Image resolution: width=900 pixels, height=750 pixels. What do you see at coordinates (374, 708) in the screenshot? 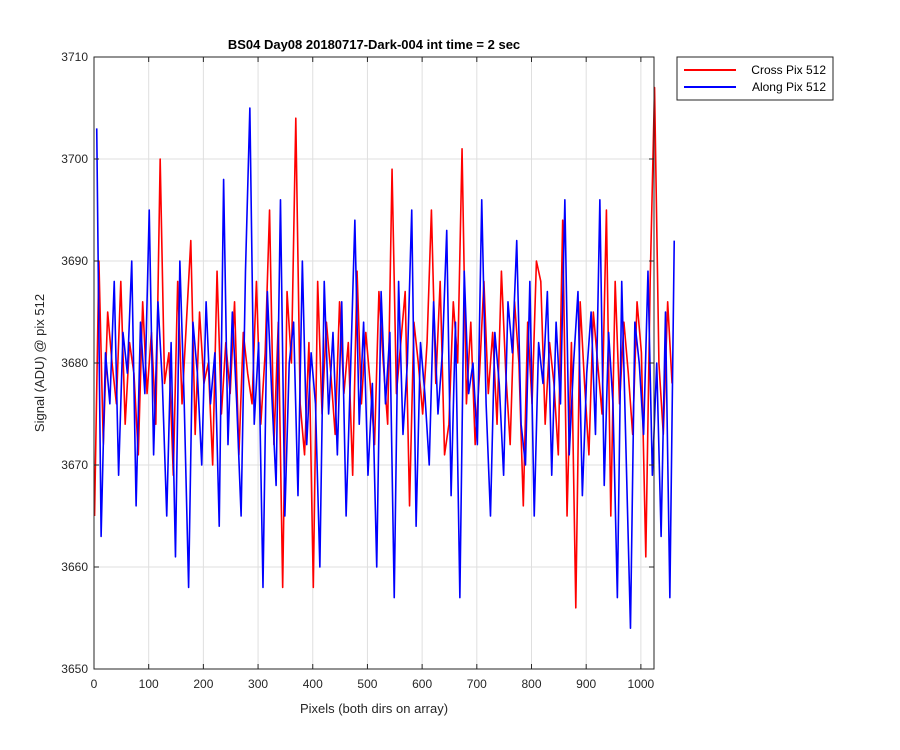
I see `x-axis-label: Pixels (both dirs on array)` at bounding box center [374, 708].